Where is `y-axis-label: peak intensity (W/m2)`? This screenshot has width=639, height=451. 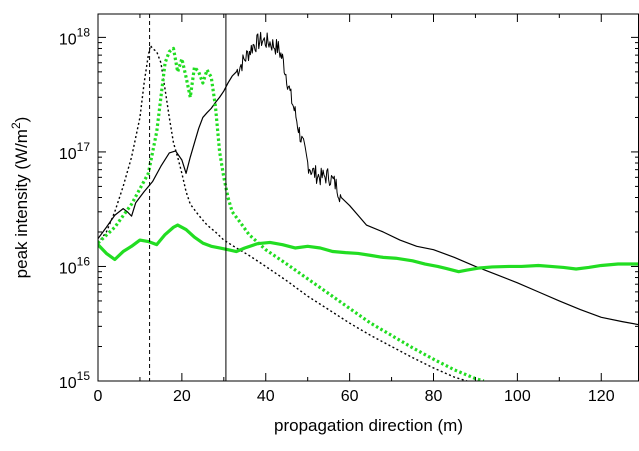 y-axis-label: peak intensity (W/m2) is located at coordinates (20, 198).